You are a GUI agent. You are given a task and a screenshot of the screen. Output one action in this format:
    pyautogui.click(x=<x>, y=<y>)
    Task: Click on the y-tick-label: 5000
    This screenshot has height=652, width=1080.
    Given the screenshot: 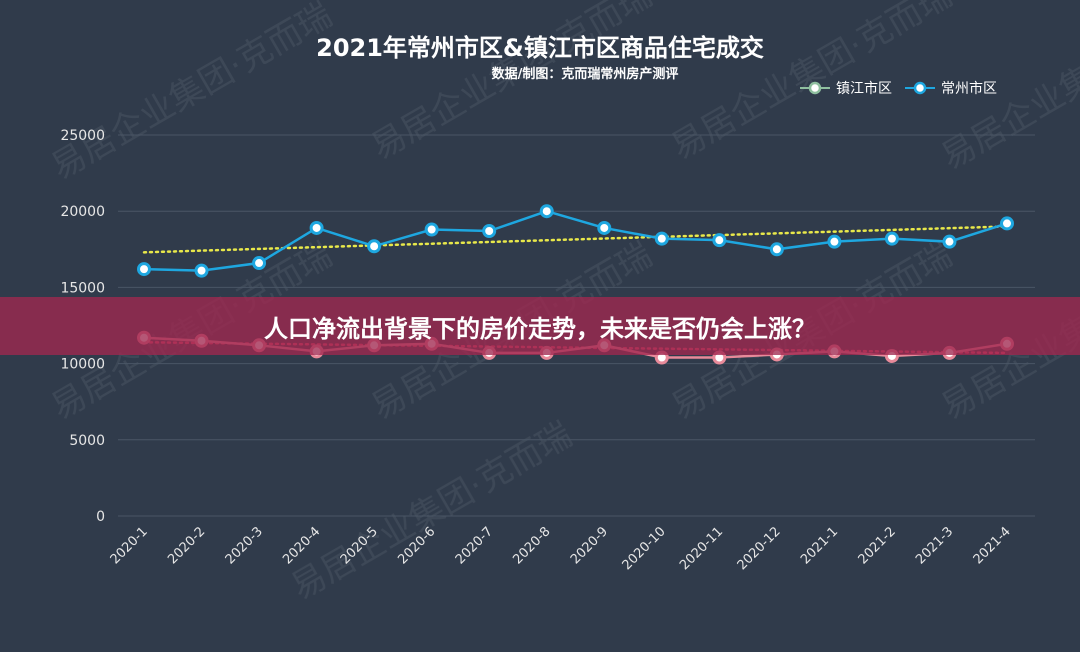 What is the action you would take?
    pyautogui.click(x=87, y=441)
    